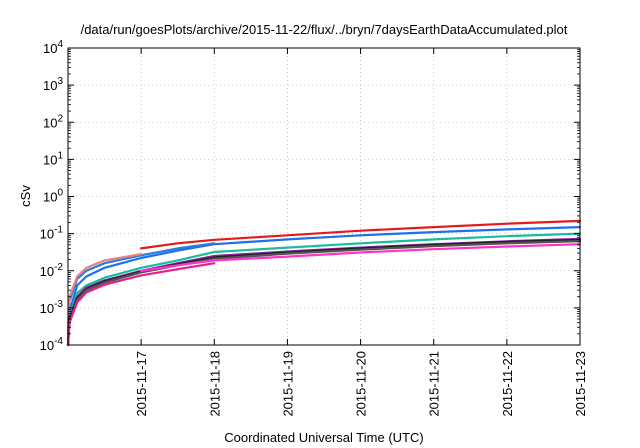 The width and height of the screenshot is (640, 448). What do you see at coordinates (361, 384) in the screenshot?
I see `x-tick-label: 2015-11-20` at bounding box center [361, 384].